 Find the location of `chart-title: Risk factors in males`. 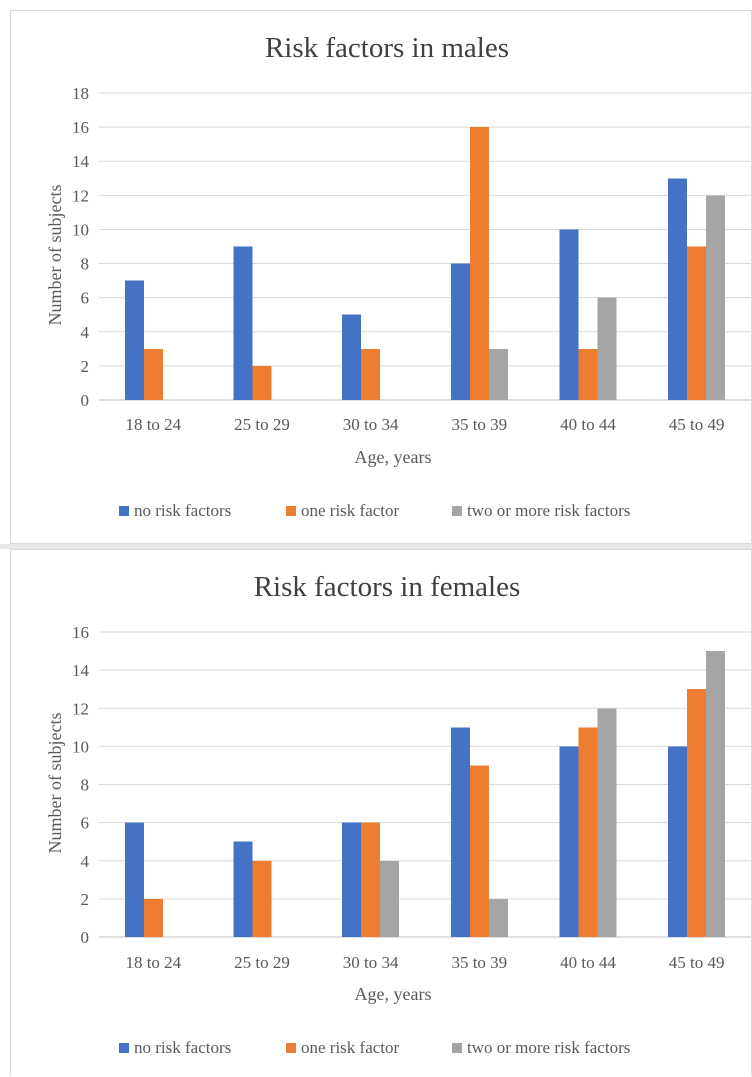

chart-title: Risk factors in males is located at coordinates (387, 48).